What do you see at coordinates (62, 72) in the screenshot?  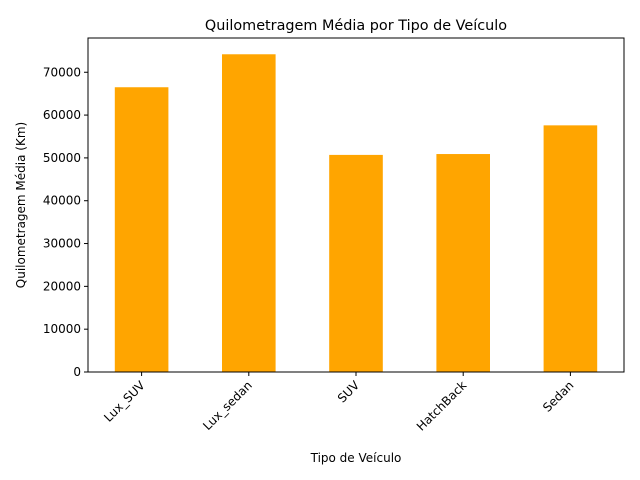 I see `y-tick-label: 70000` at bounding box center [62, 72].